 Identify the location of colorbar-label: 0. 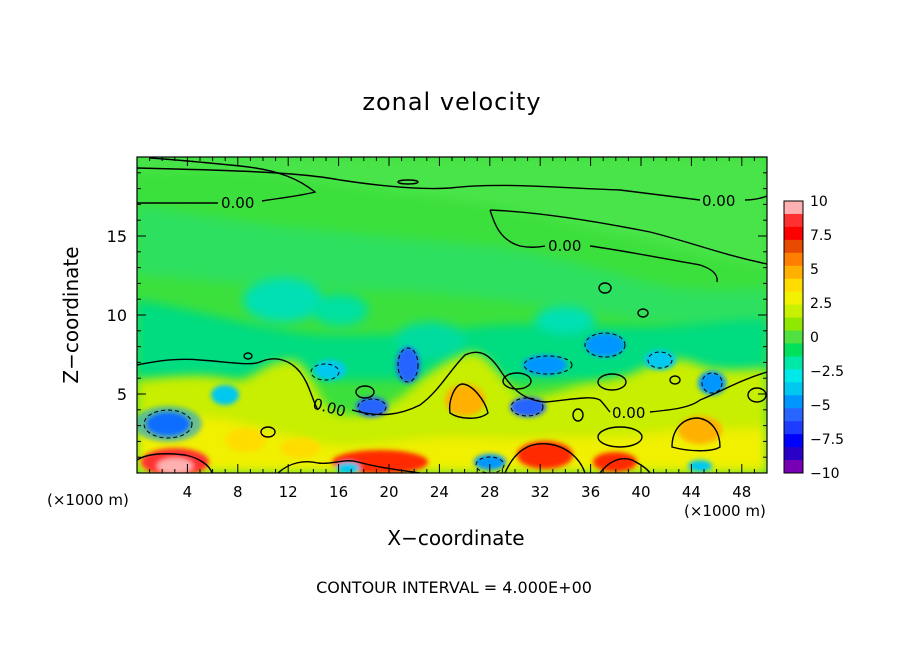
(814, 338).